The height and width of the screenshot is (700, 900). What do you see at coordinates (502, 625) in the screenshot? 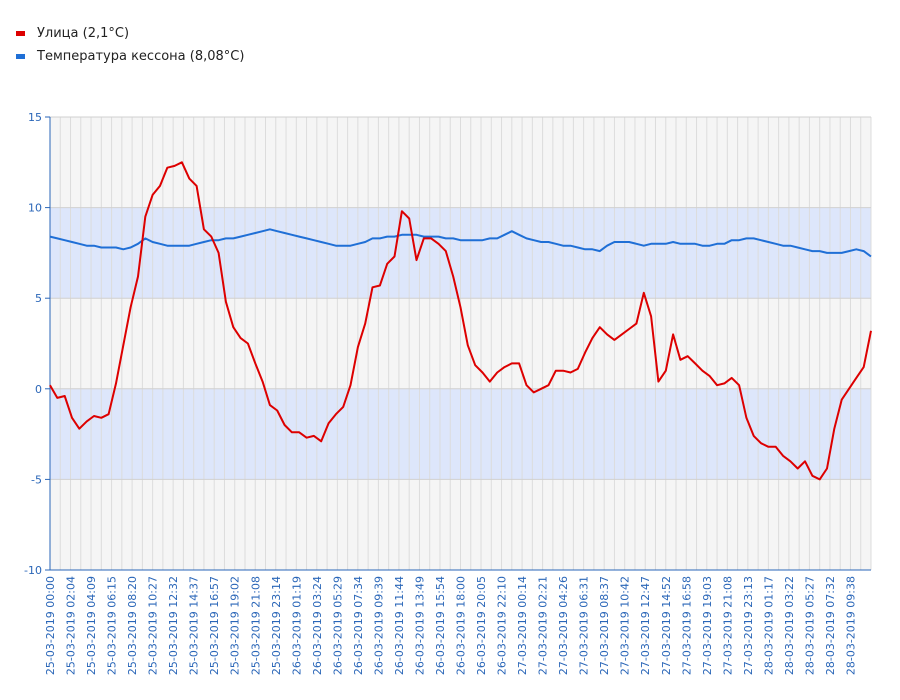
I see `x-tick-label: 26-03-2019 22:10` at bounding box center [502, 625].